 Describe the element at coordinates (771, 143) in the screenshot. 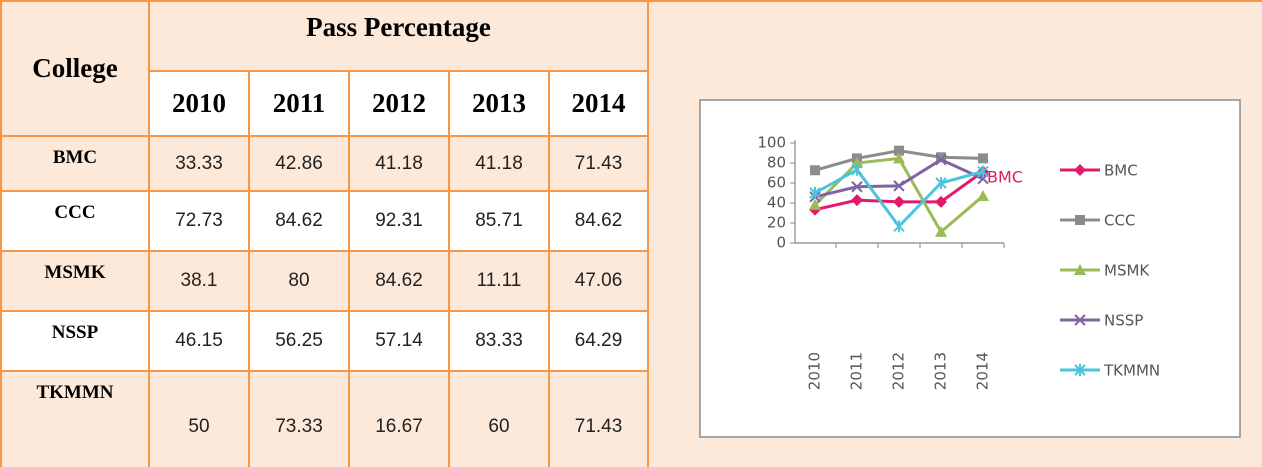

I see `y-tick-label: 100` at that location.